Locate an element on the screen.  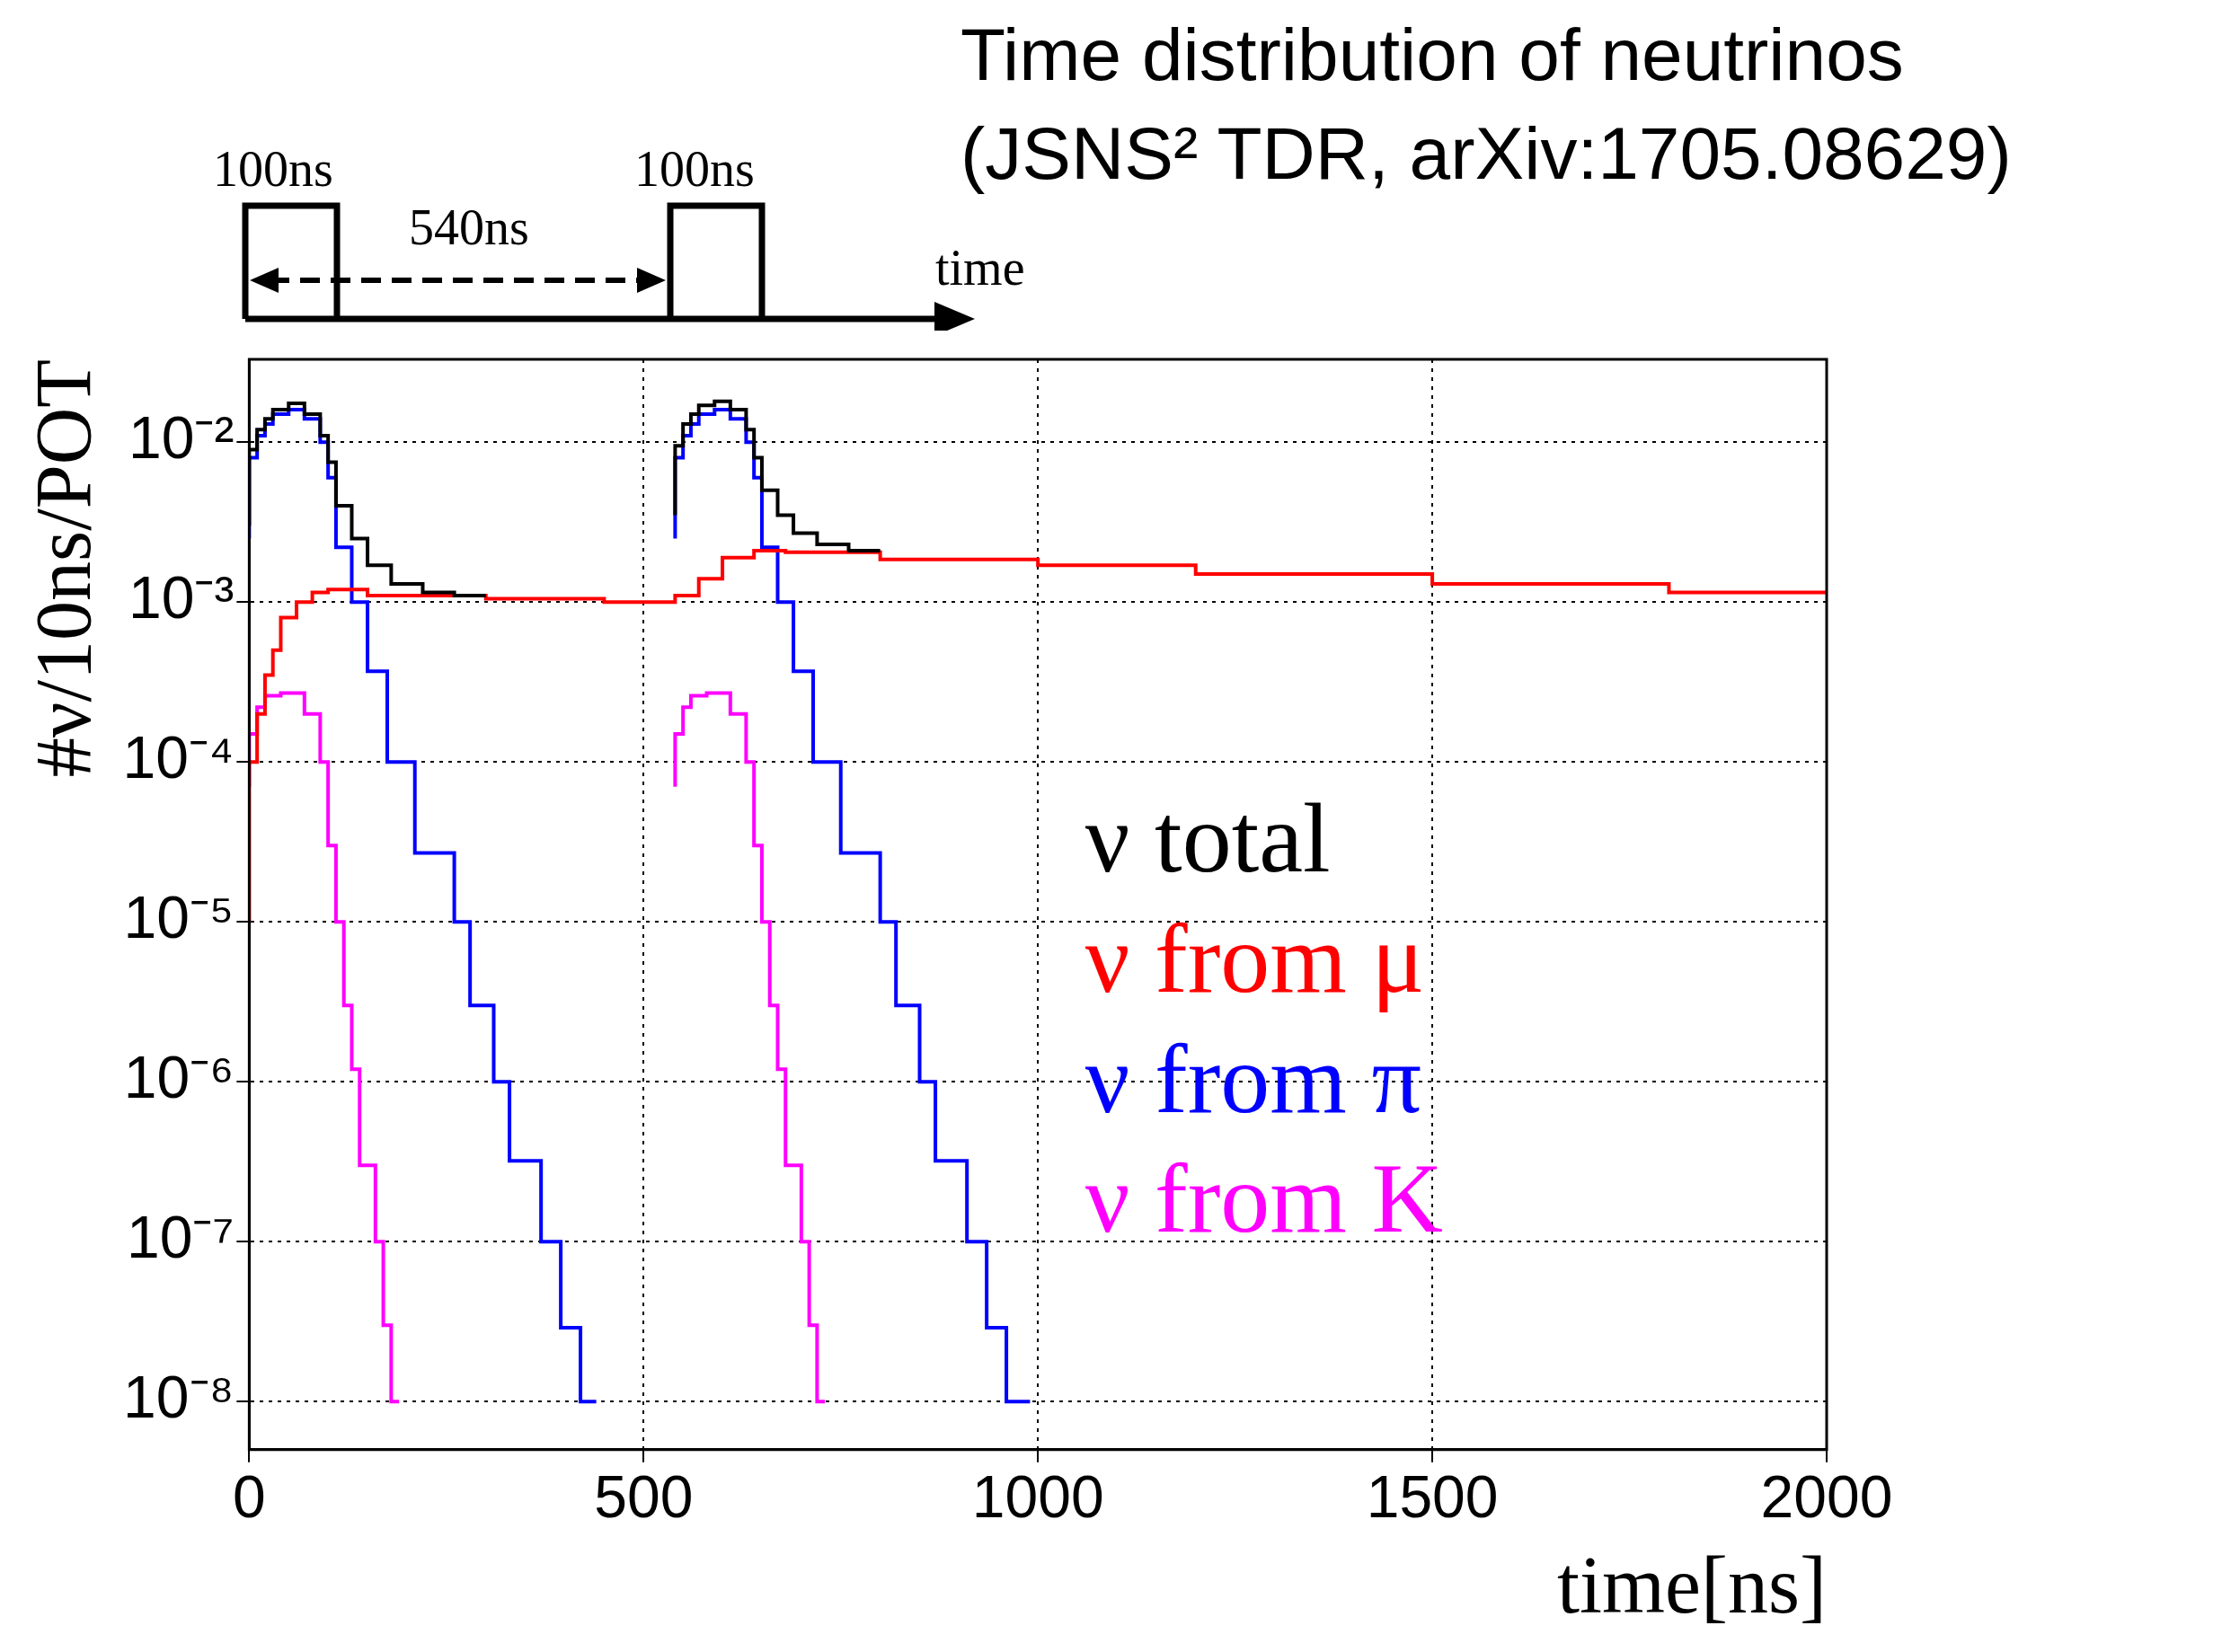
y-tick-label: 10⁻³ is located at coordinates (181, 598).